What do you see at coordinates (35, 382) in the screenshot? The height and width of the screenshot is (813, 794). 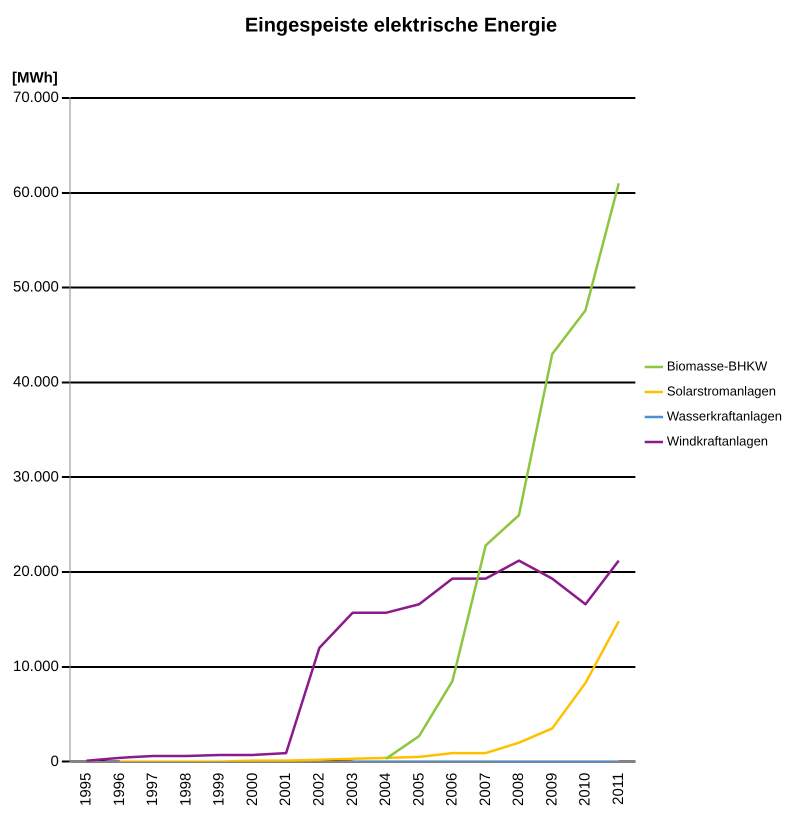 I see `y-tick-label: 40.000` at bounding box center [35, 382].